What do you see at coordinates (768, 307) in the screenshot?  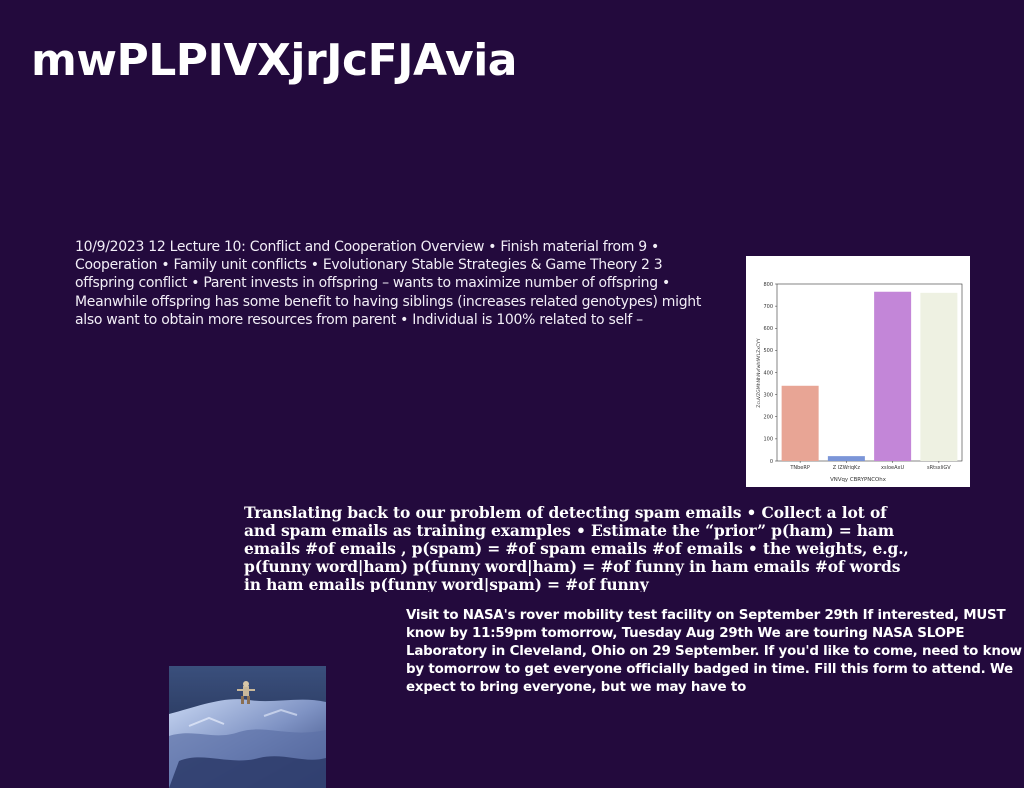 I see `y-tick-label: 700` at bounding box center [768, 307].